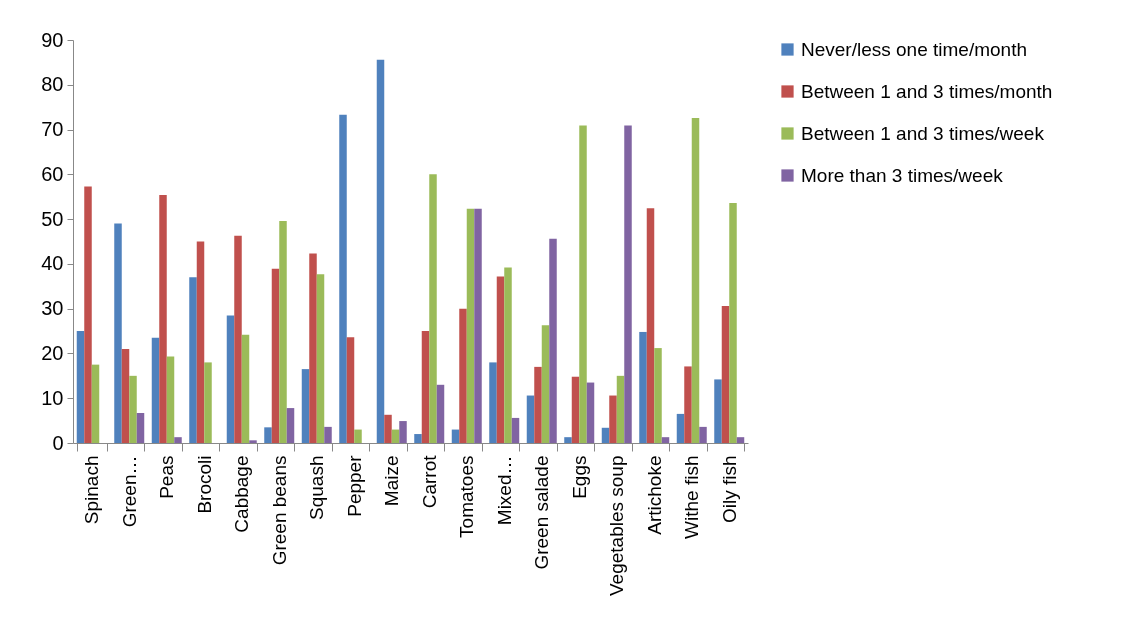 Image resolution: width=1147 pixels, height=634 pixels. Describe the element at coordinates (392, 481) in the screenshot. I see `x-tick-label: Maize` at that location.